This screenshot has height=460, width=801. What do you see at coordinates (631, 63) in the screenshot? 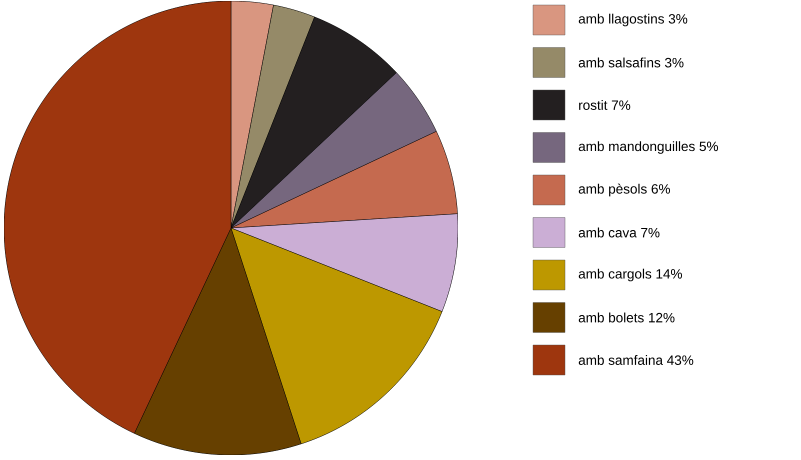
I see `legend-label: amb salsafins 3%` at bounding box center [631, 63].